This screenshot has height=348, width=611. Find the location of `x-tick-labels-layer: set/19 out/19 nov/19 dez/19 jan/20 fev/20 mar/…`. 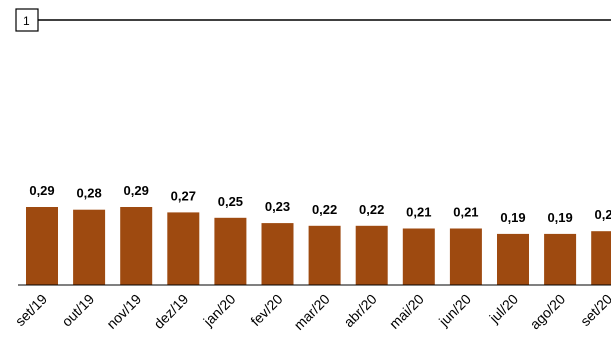

x-tick-labels-layer: set/19 out/19 nov/19 dez/19 jan/20 fev/20 mar/… is located at coordinates (311, 312).